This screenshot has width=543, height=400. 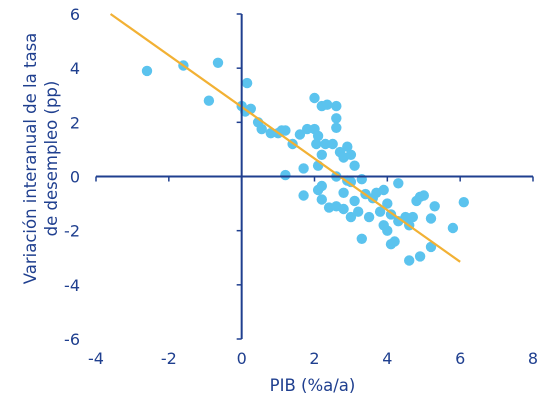 I want to click on x-tick-label: 8, so click(x=533, y=358).